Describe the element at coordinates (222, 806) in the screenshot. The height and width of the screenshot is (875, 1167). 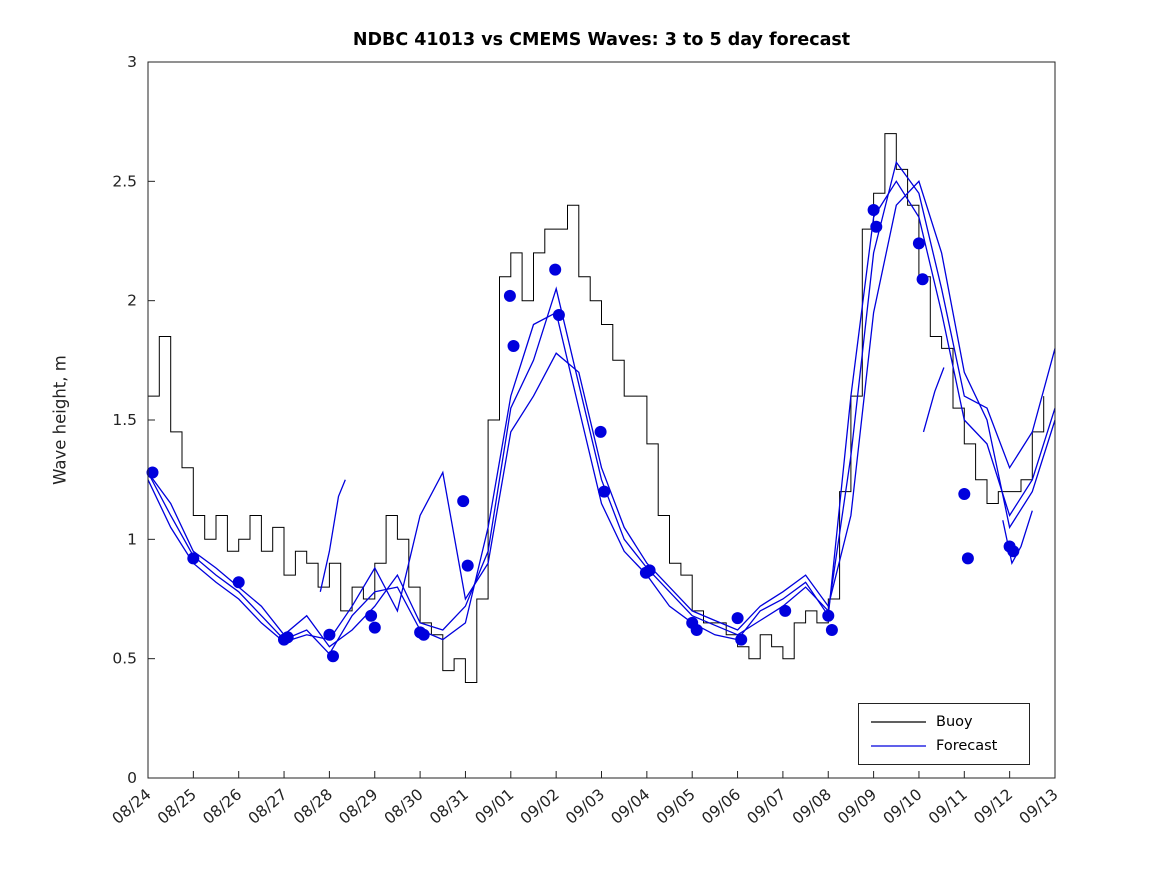
I see `x-tick-label: 08/26` at that location.